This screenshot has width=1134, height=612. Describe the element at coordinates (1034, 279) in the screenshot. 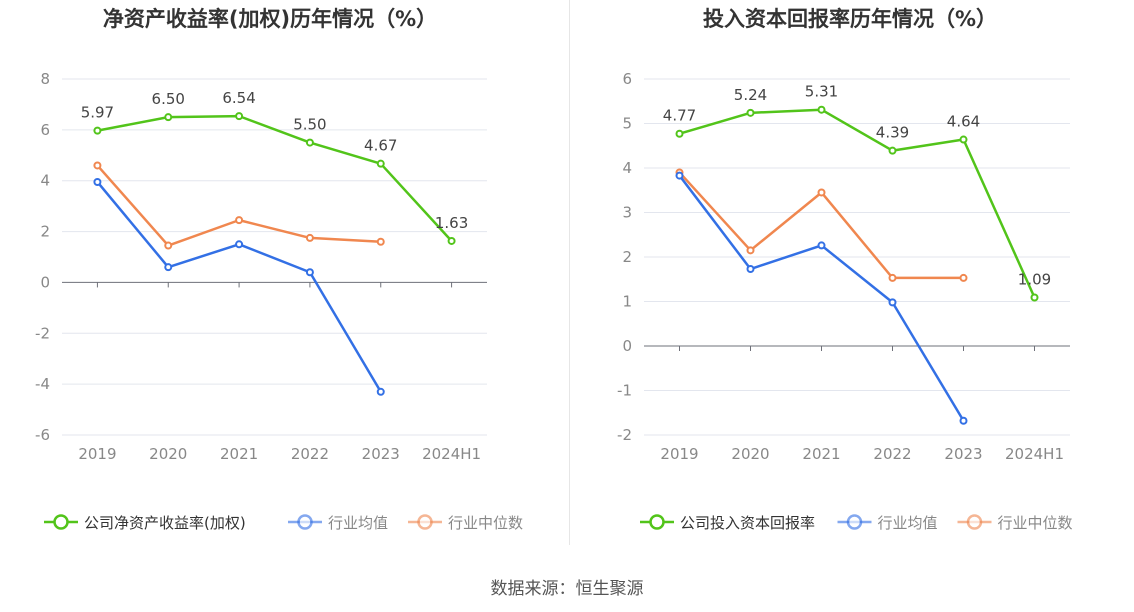

I see `data-label: 1.09` at that location.